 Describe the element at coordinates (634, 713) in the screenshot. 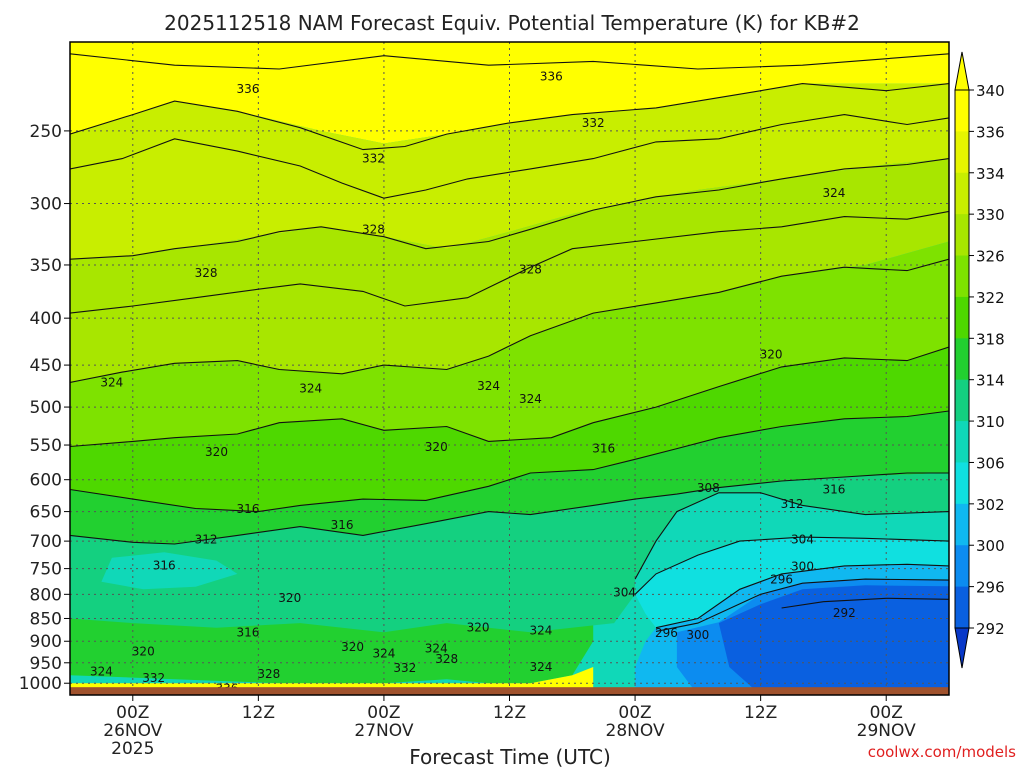

I see `x-tick-label-54: 00Z` at that location.